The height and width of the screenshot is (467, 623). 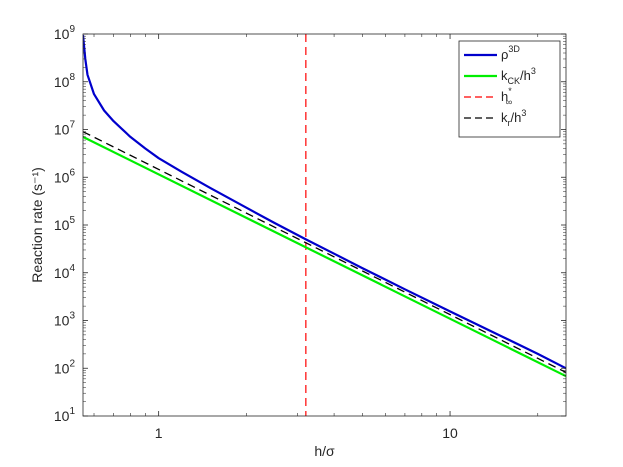 I want to click on y-tick-label: 10⁸, so click(x=65, y=81).